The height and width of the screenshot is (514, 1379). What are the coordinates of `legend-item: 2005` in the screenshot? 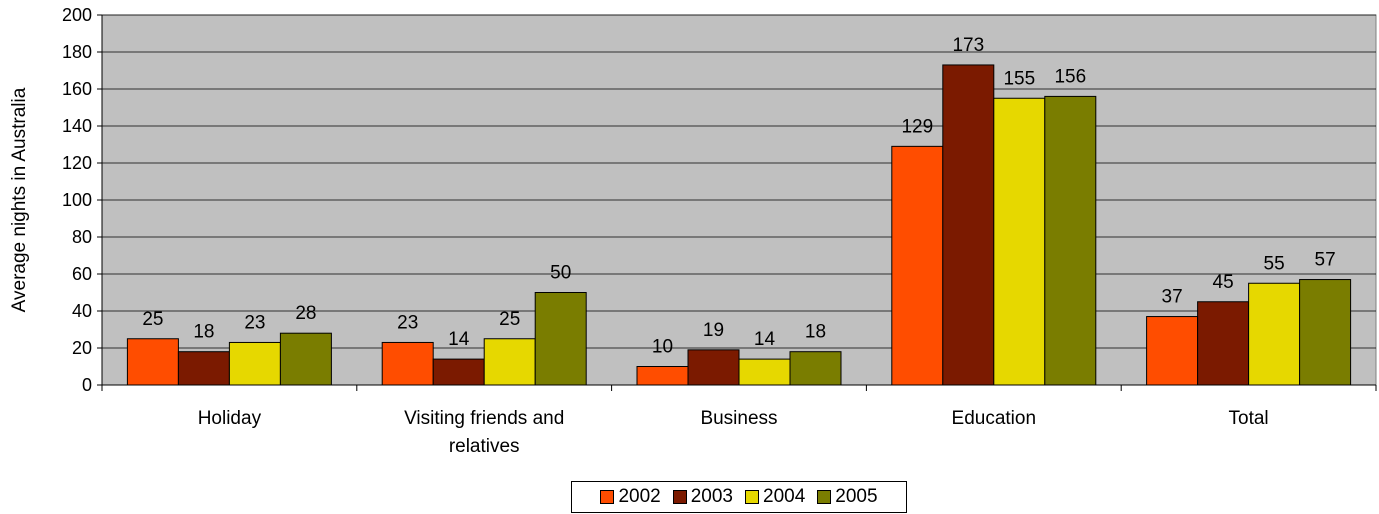 It's located at (847, 497).